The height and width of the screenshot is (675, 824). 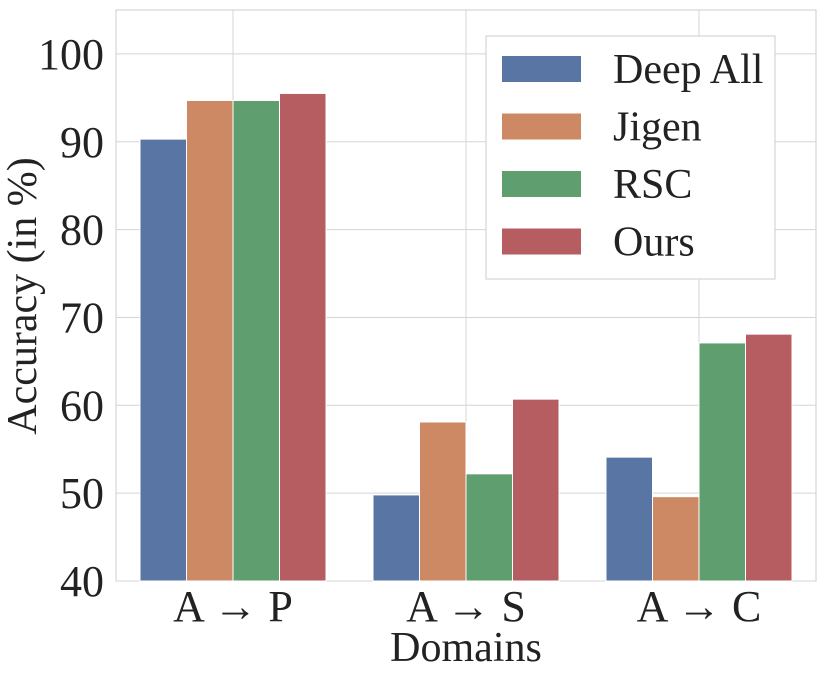 I want to click on legend-label: Jigen, so click(x=657, y=128).